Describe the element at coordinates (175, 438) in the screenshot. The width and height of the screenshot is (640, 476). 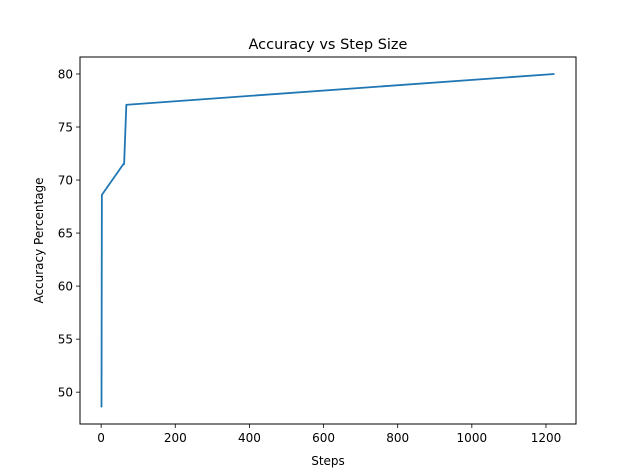
I see `x-tick-label: 200` at that location.